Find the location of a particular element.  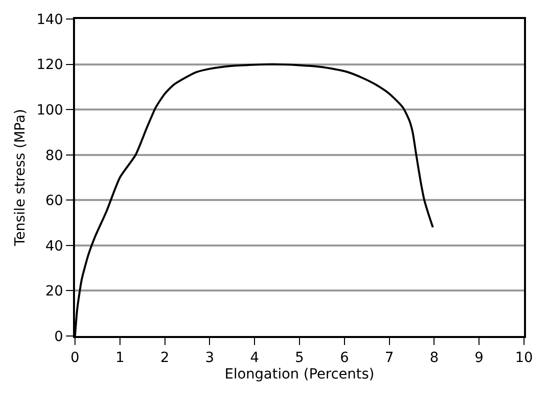

x-axis-title: Elongation (Percents) is located at coordinates (299, 374).